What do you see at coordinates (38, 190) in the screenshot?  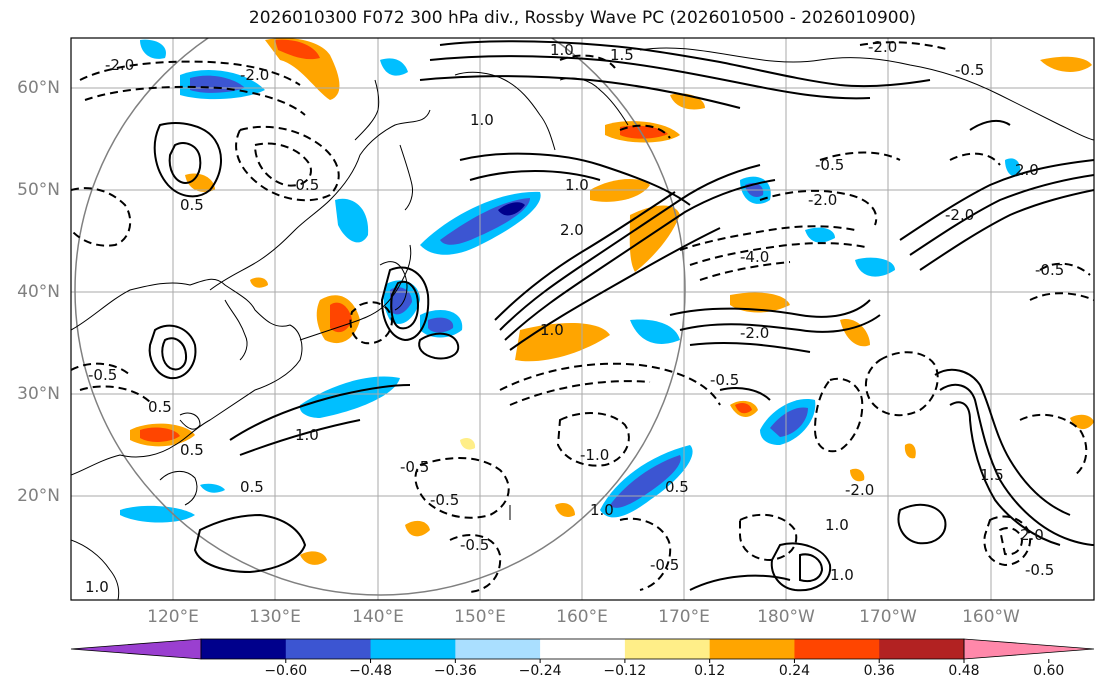 I see `lat-tick-label: 50°N` at bounding box center [38, 190].